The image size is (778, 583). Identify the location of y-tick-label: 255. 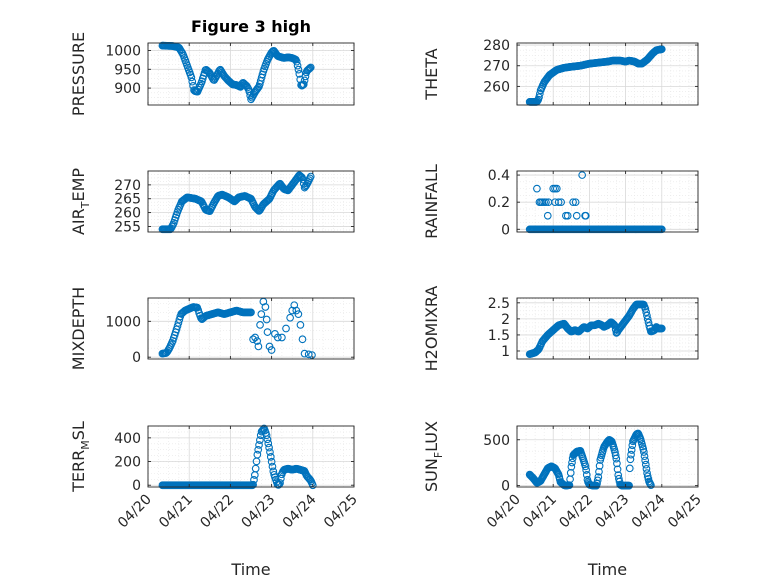
(127, 227).